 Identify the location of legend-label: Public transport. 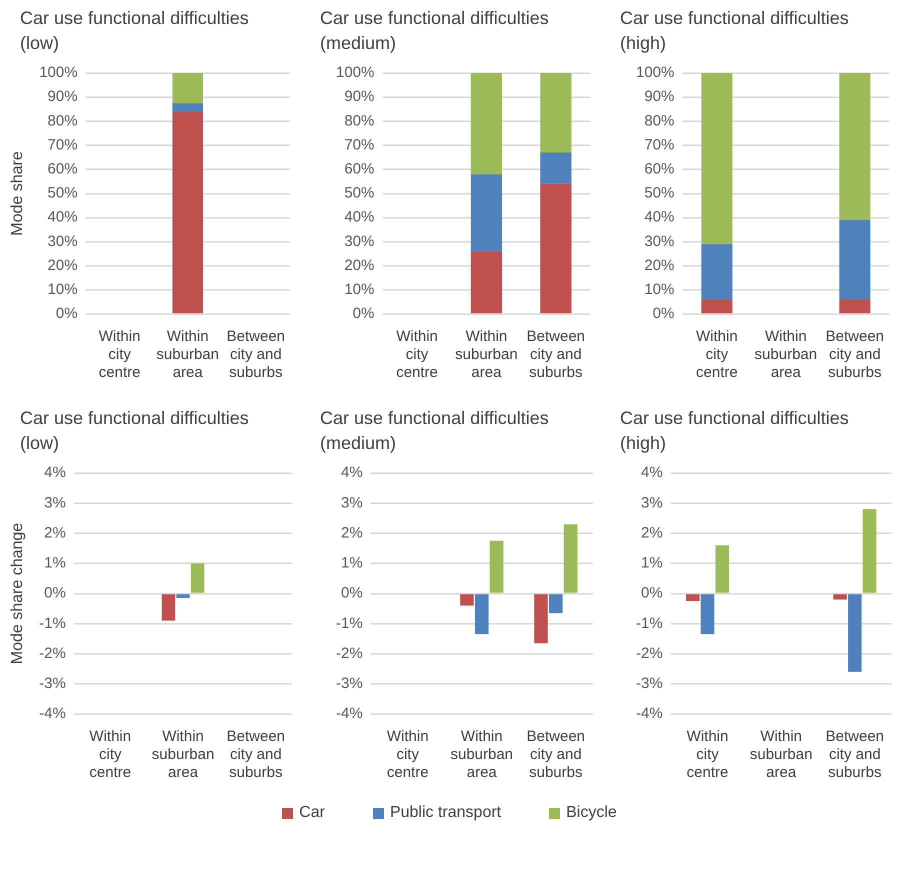
(446, 813).